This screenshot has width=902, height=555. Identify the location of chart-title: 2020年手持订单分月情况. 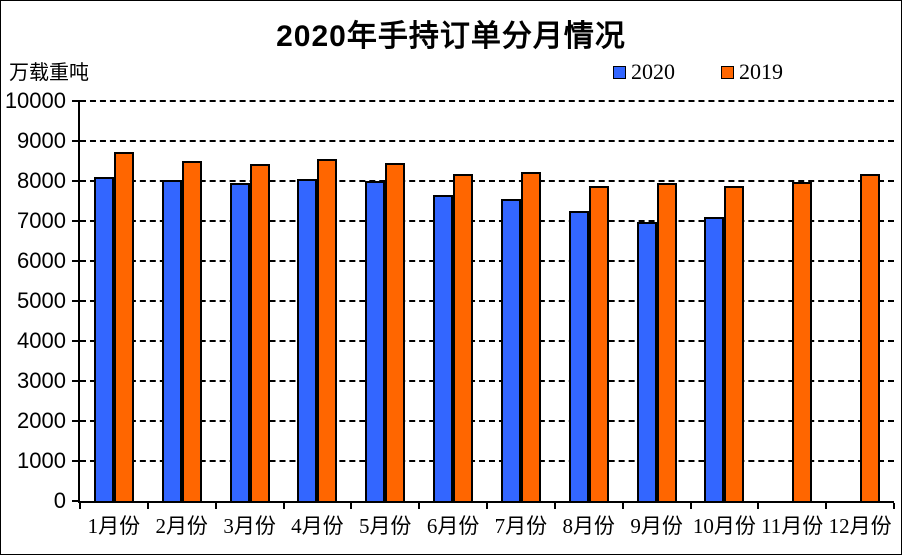
(451, 36).